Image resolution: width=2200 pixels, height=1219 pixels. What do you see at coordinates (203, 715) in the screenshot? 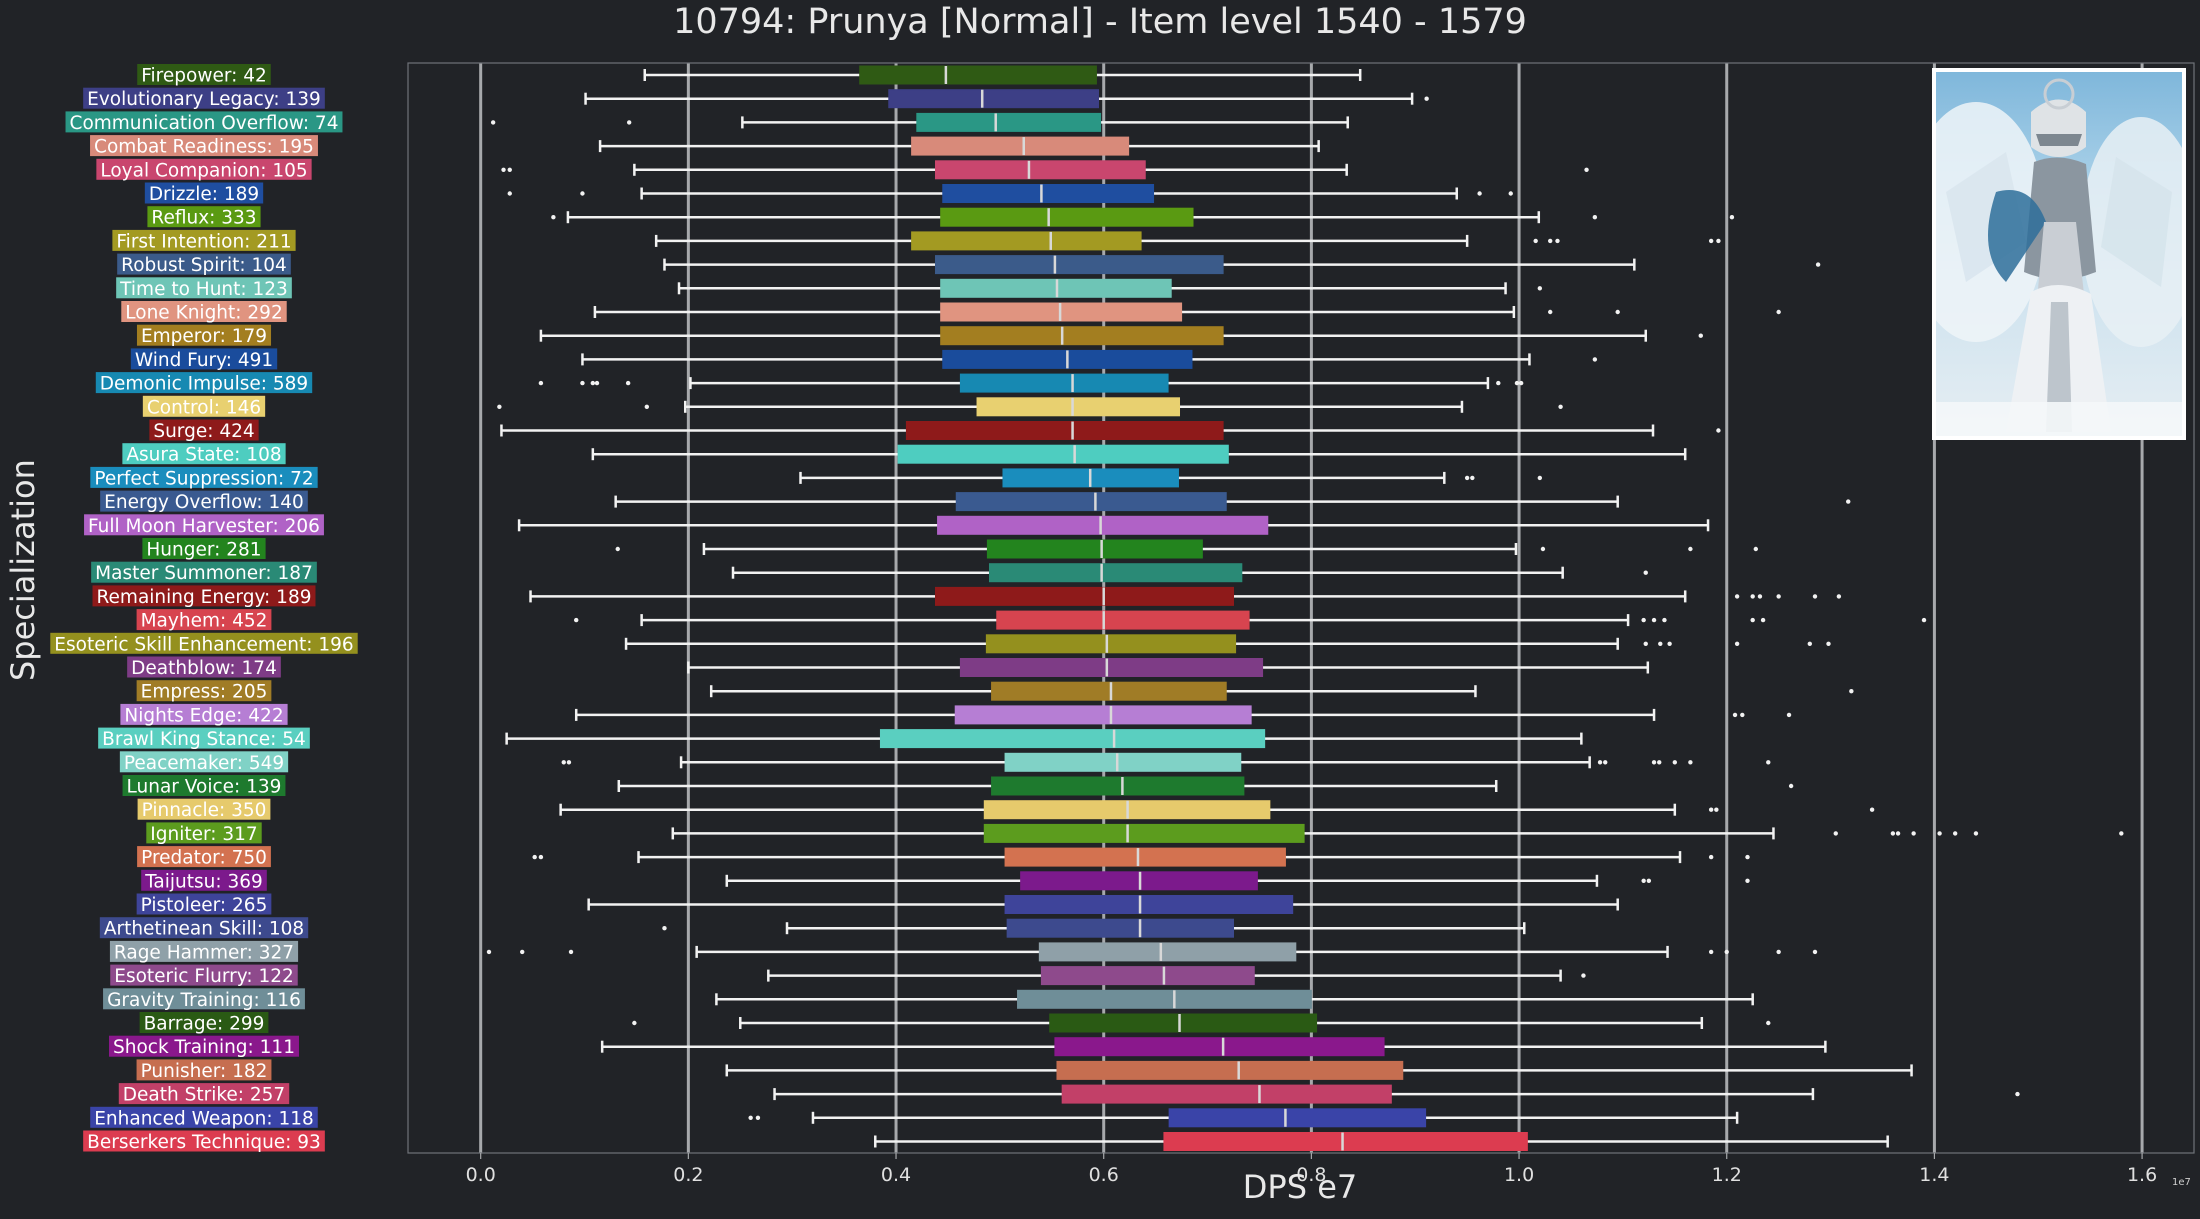
I see `category-label: Nights Edge: 422` at bounding box center [203, 715].